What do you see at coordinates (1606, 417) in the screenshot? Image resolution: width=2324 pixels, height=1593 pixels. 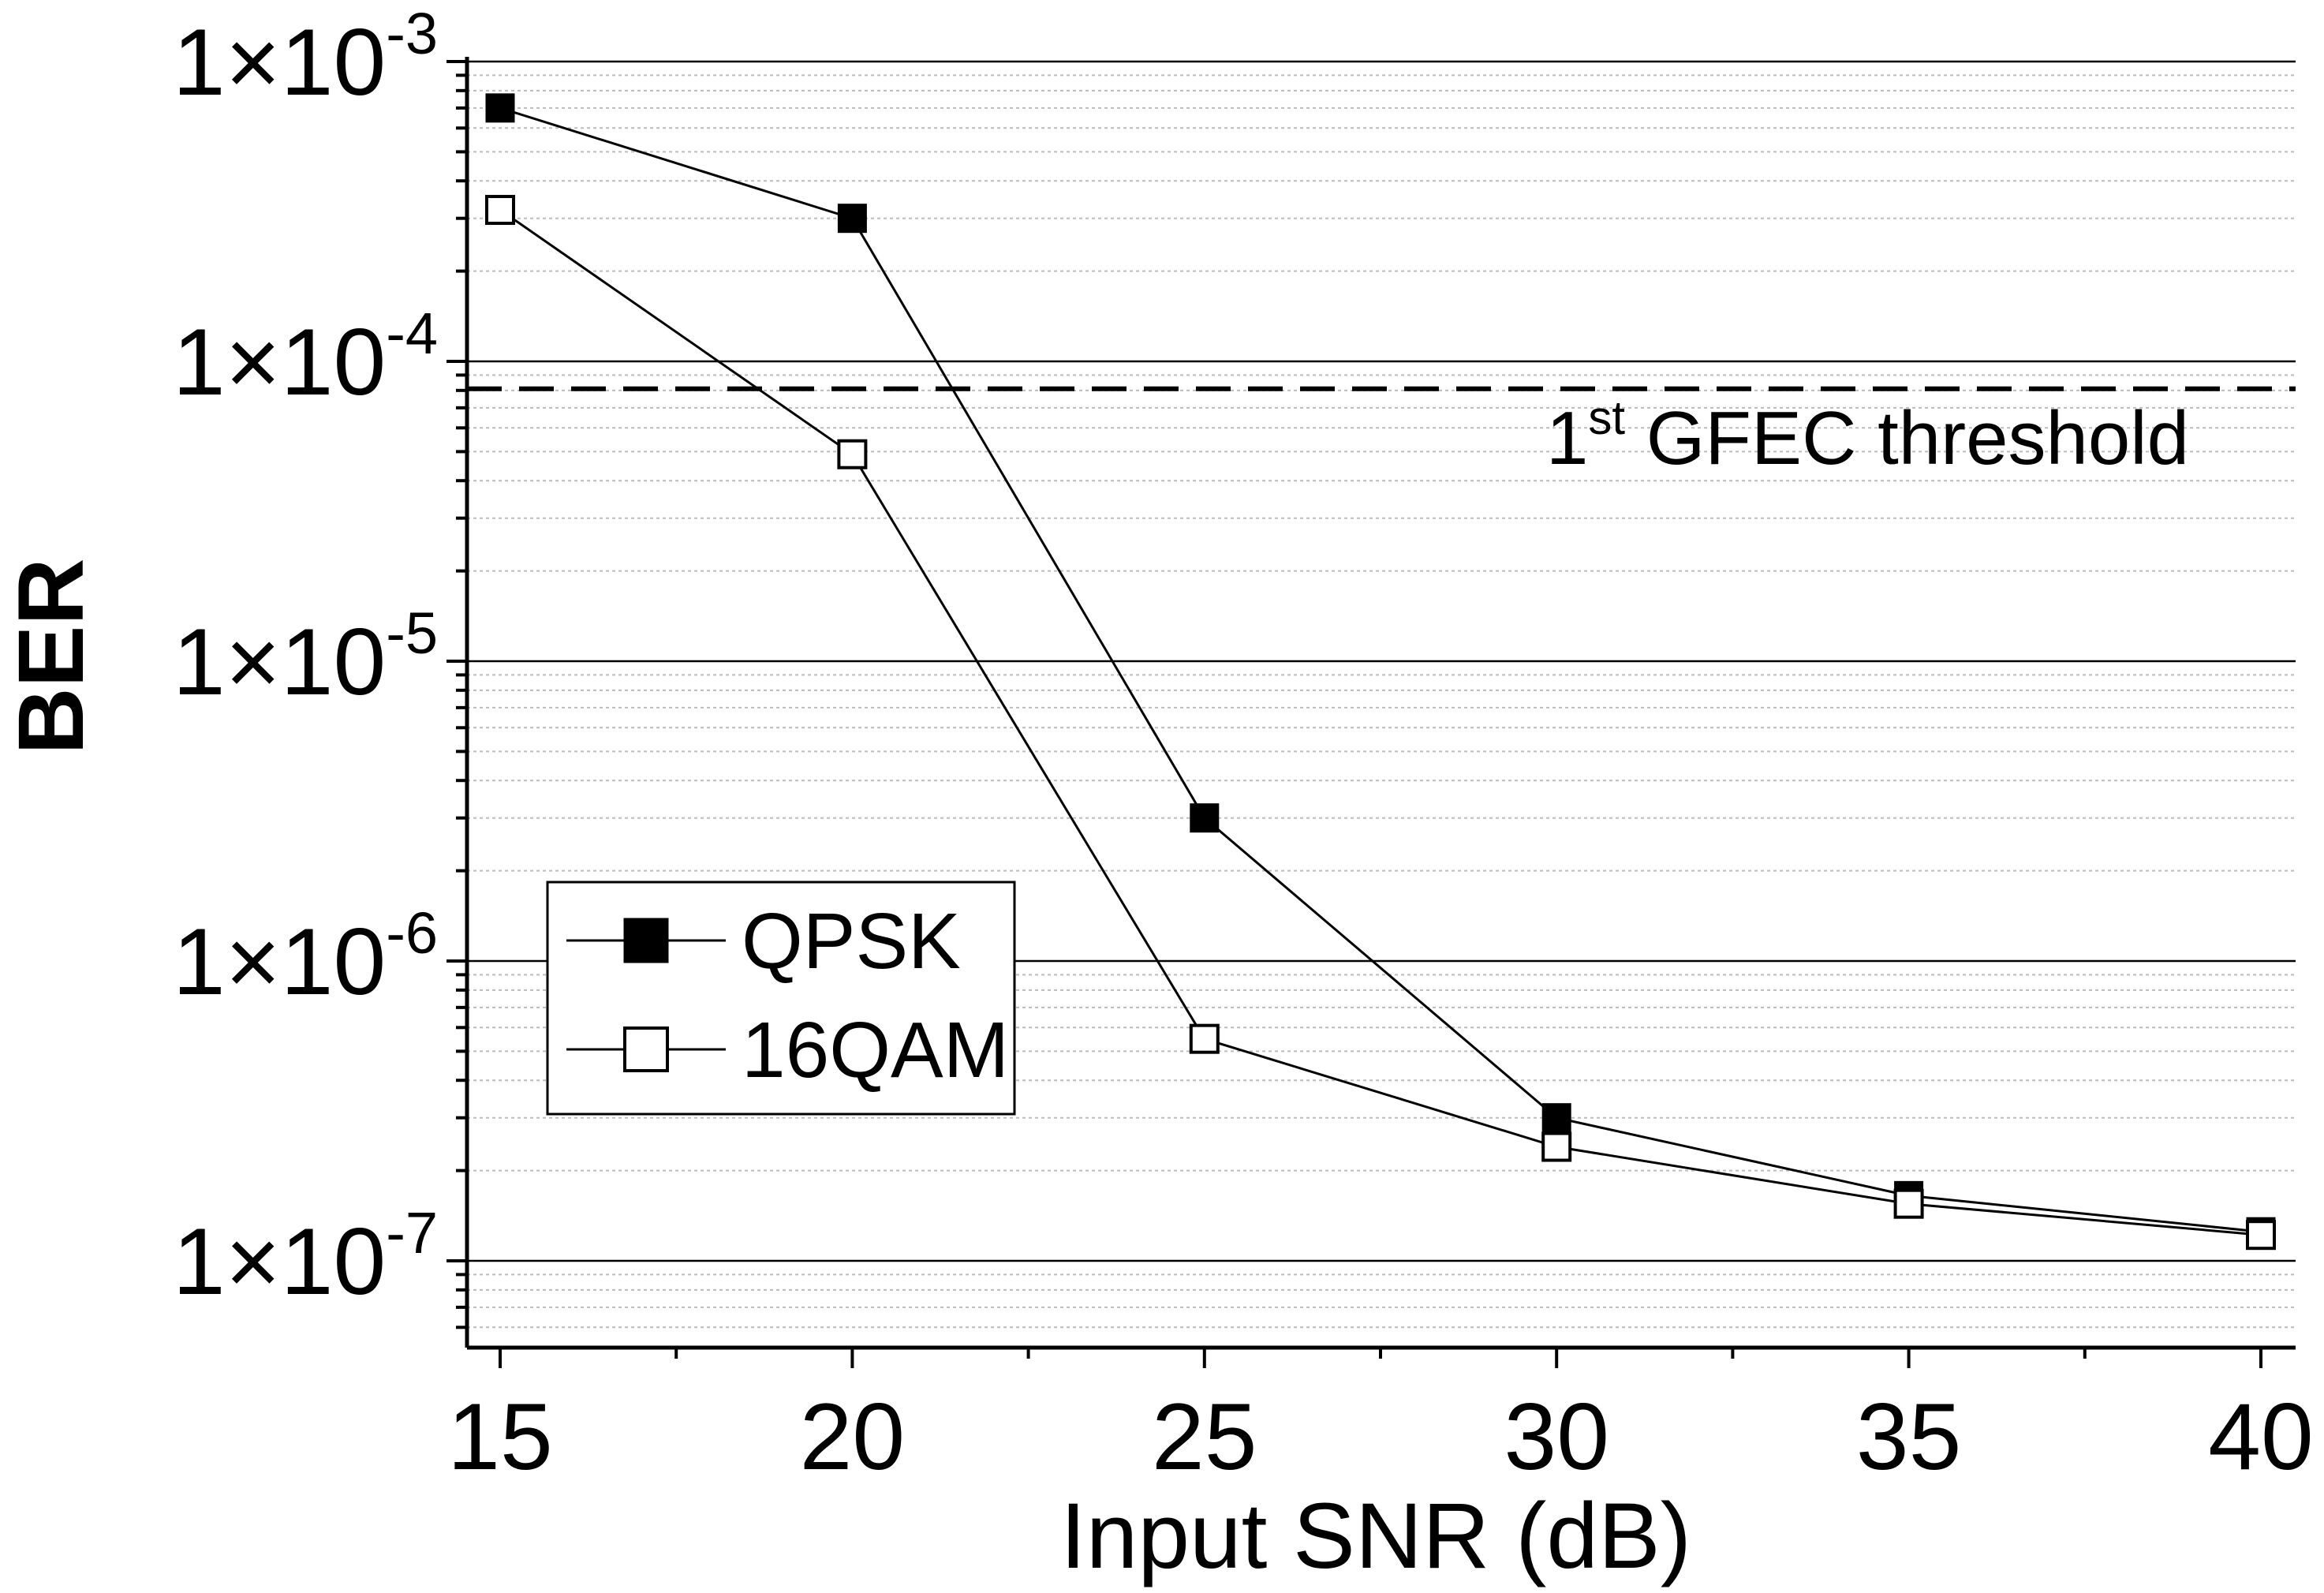 I see `threshold-label-sup: st` at bounding box center [1606, 417].